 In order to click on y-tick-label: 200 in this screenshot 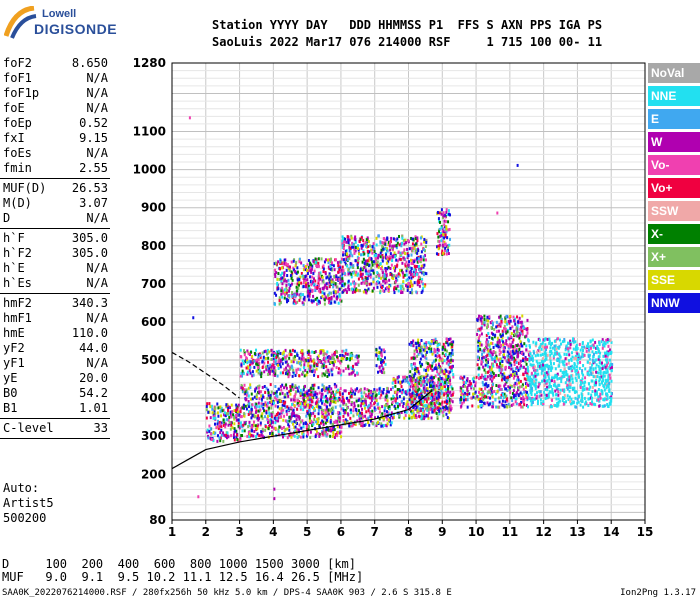, I will do `click(153, 474)`.